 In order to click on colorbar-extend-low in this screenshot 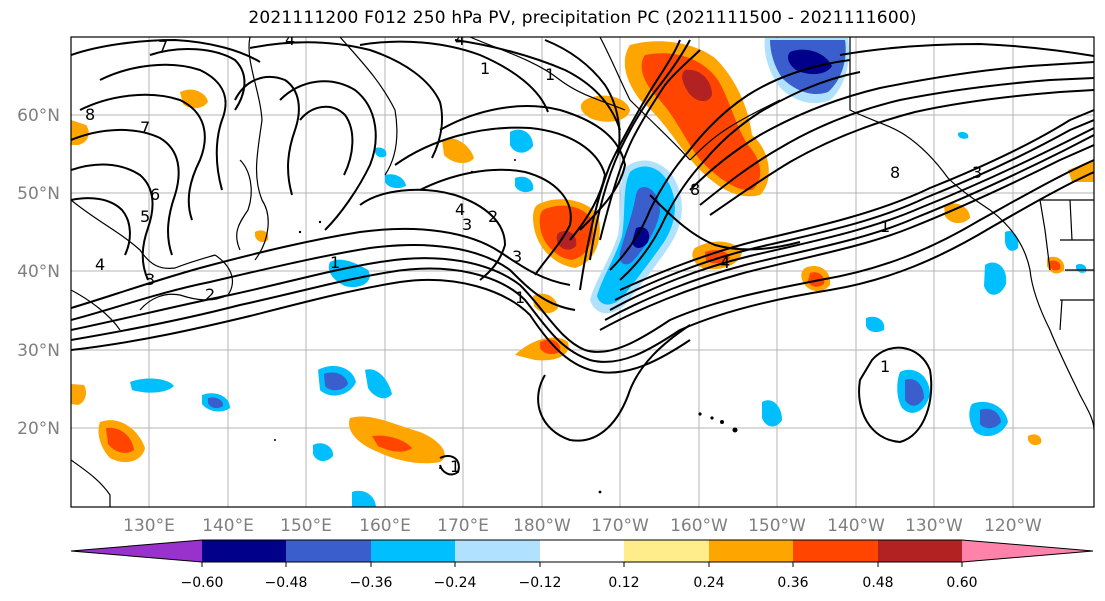, I will do `click(136, 551)`.